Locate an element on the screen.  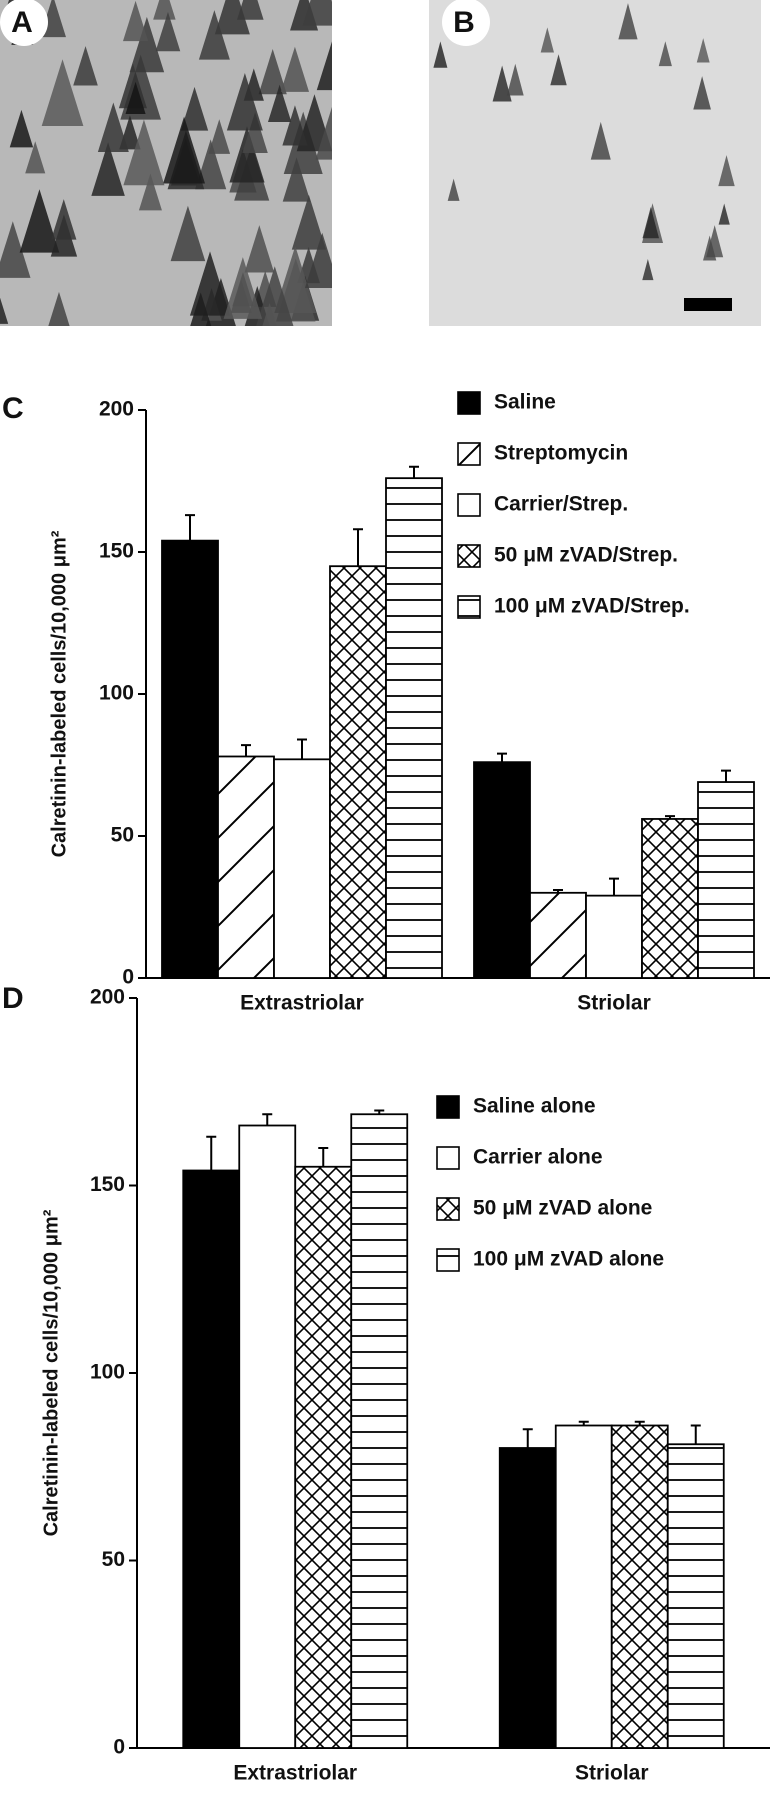
panel-label: B is located at coordinates (464, 22).